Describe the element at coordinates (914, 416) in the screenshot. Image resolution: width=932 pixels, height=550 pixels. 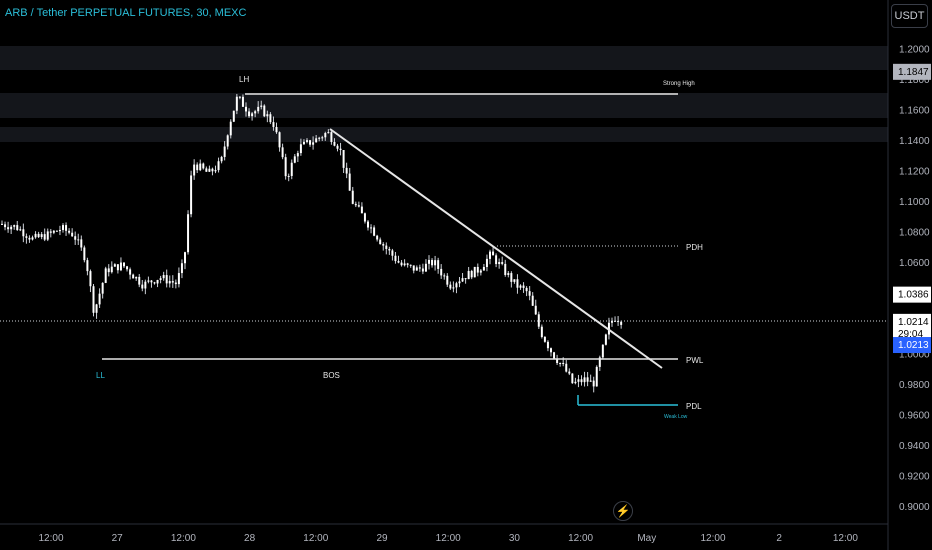
I see `price-tick: 0.9600` at that location.